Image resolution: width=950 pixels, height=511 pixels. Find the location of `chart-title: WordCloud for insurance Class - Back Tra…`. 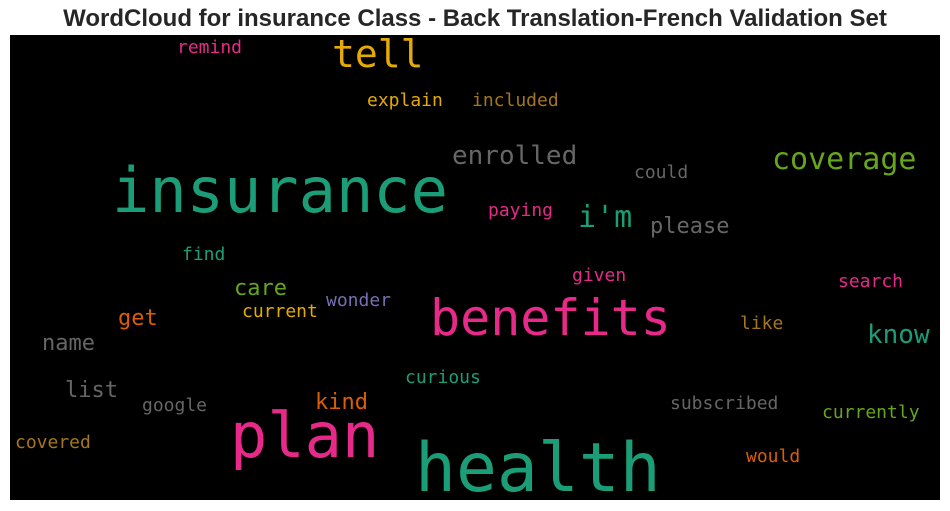

chart-title: WordCloud for insurance Class - Back Tra… is located at coordinates (475, 18).